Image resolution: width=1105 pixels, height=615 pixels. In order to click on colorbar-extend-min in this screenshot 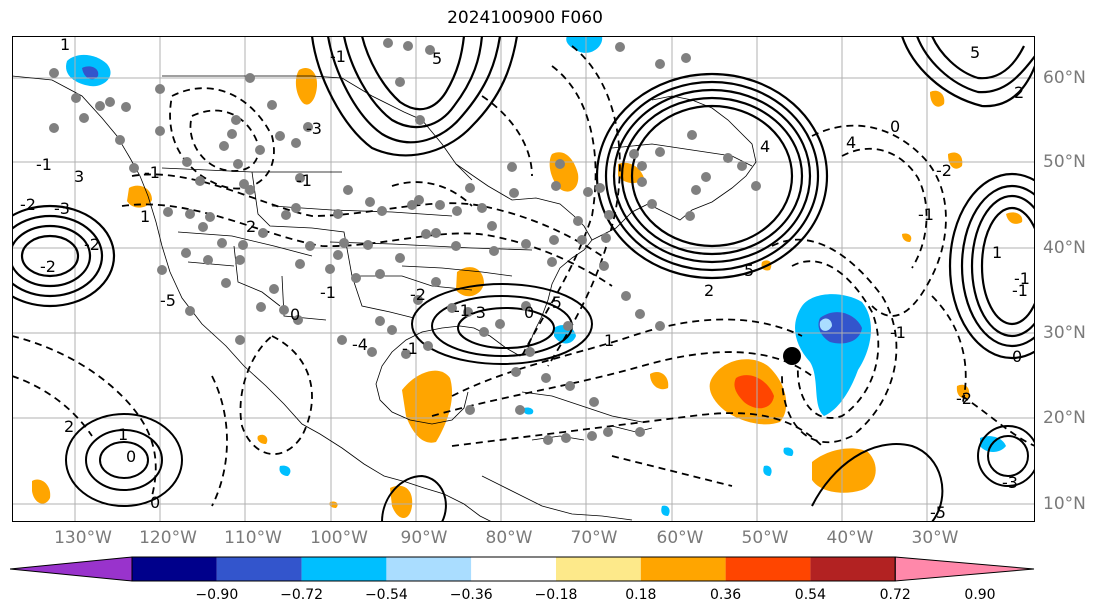, I will do `click(71, 569)`.